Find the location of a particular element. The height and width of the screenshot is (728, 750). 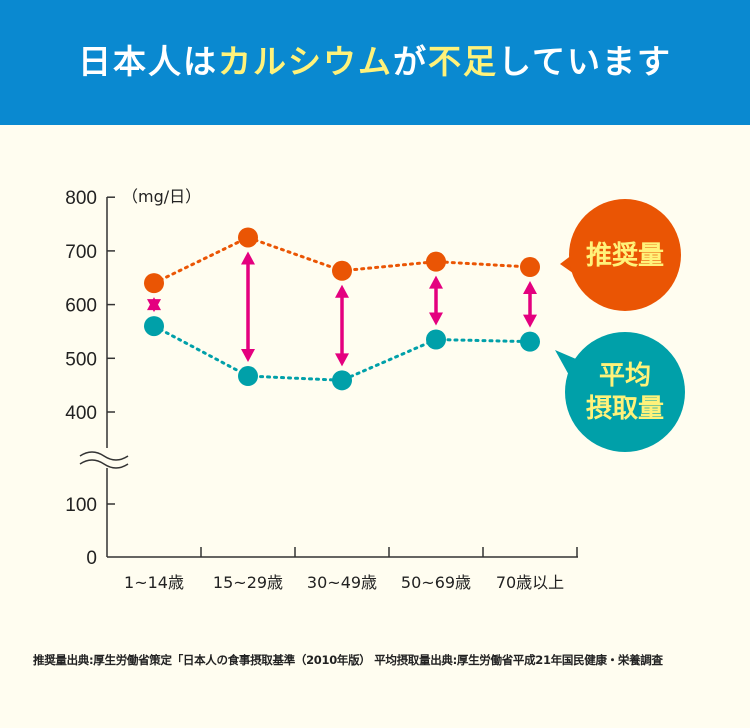

unit-label: （mg/日） is located at coordinates (161, 196).